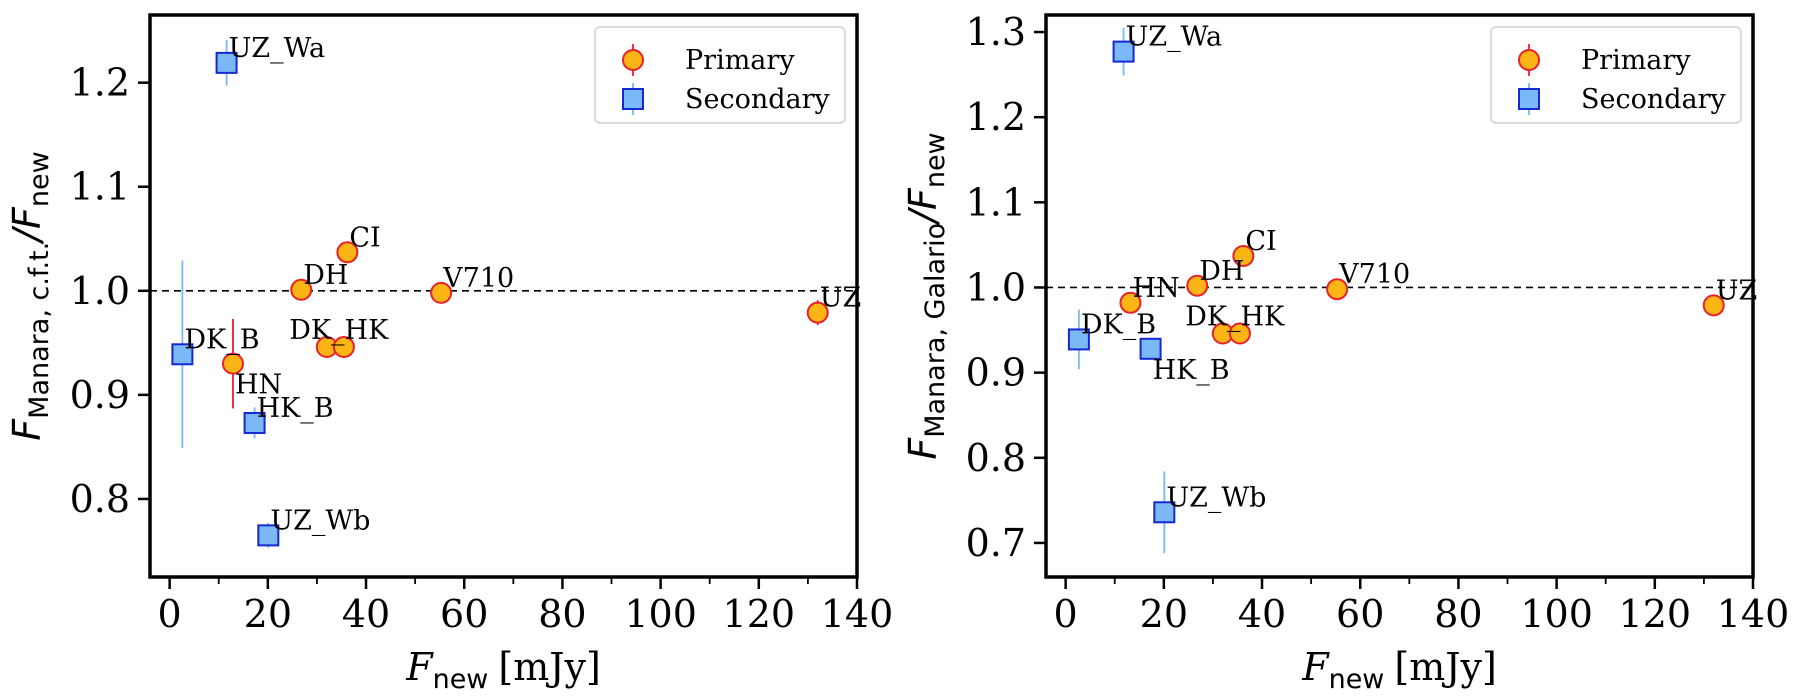  What do you see at coordinates (935, 330) in the screenshot?
I see `y-axis-label-sub: Manara, Galario` at bounding box center [935, 330].